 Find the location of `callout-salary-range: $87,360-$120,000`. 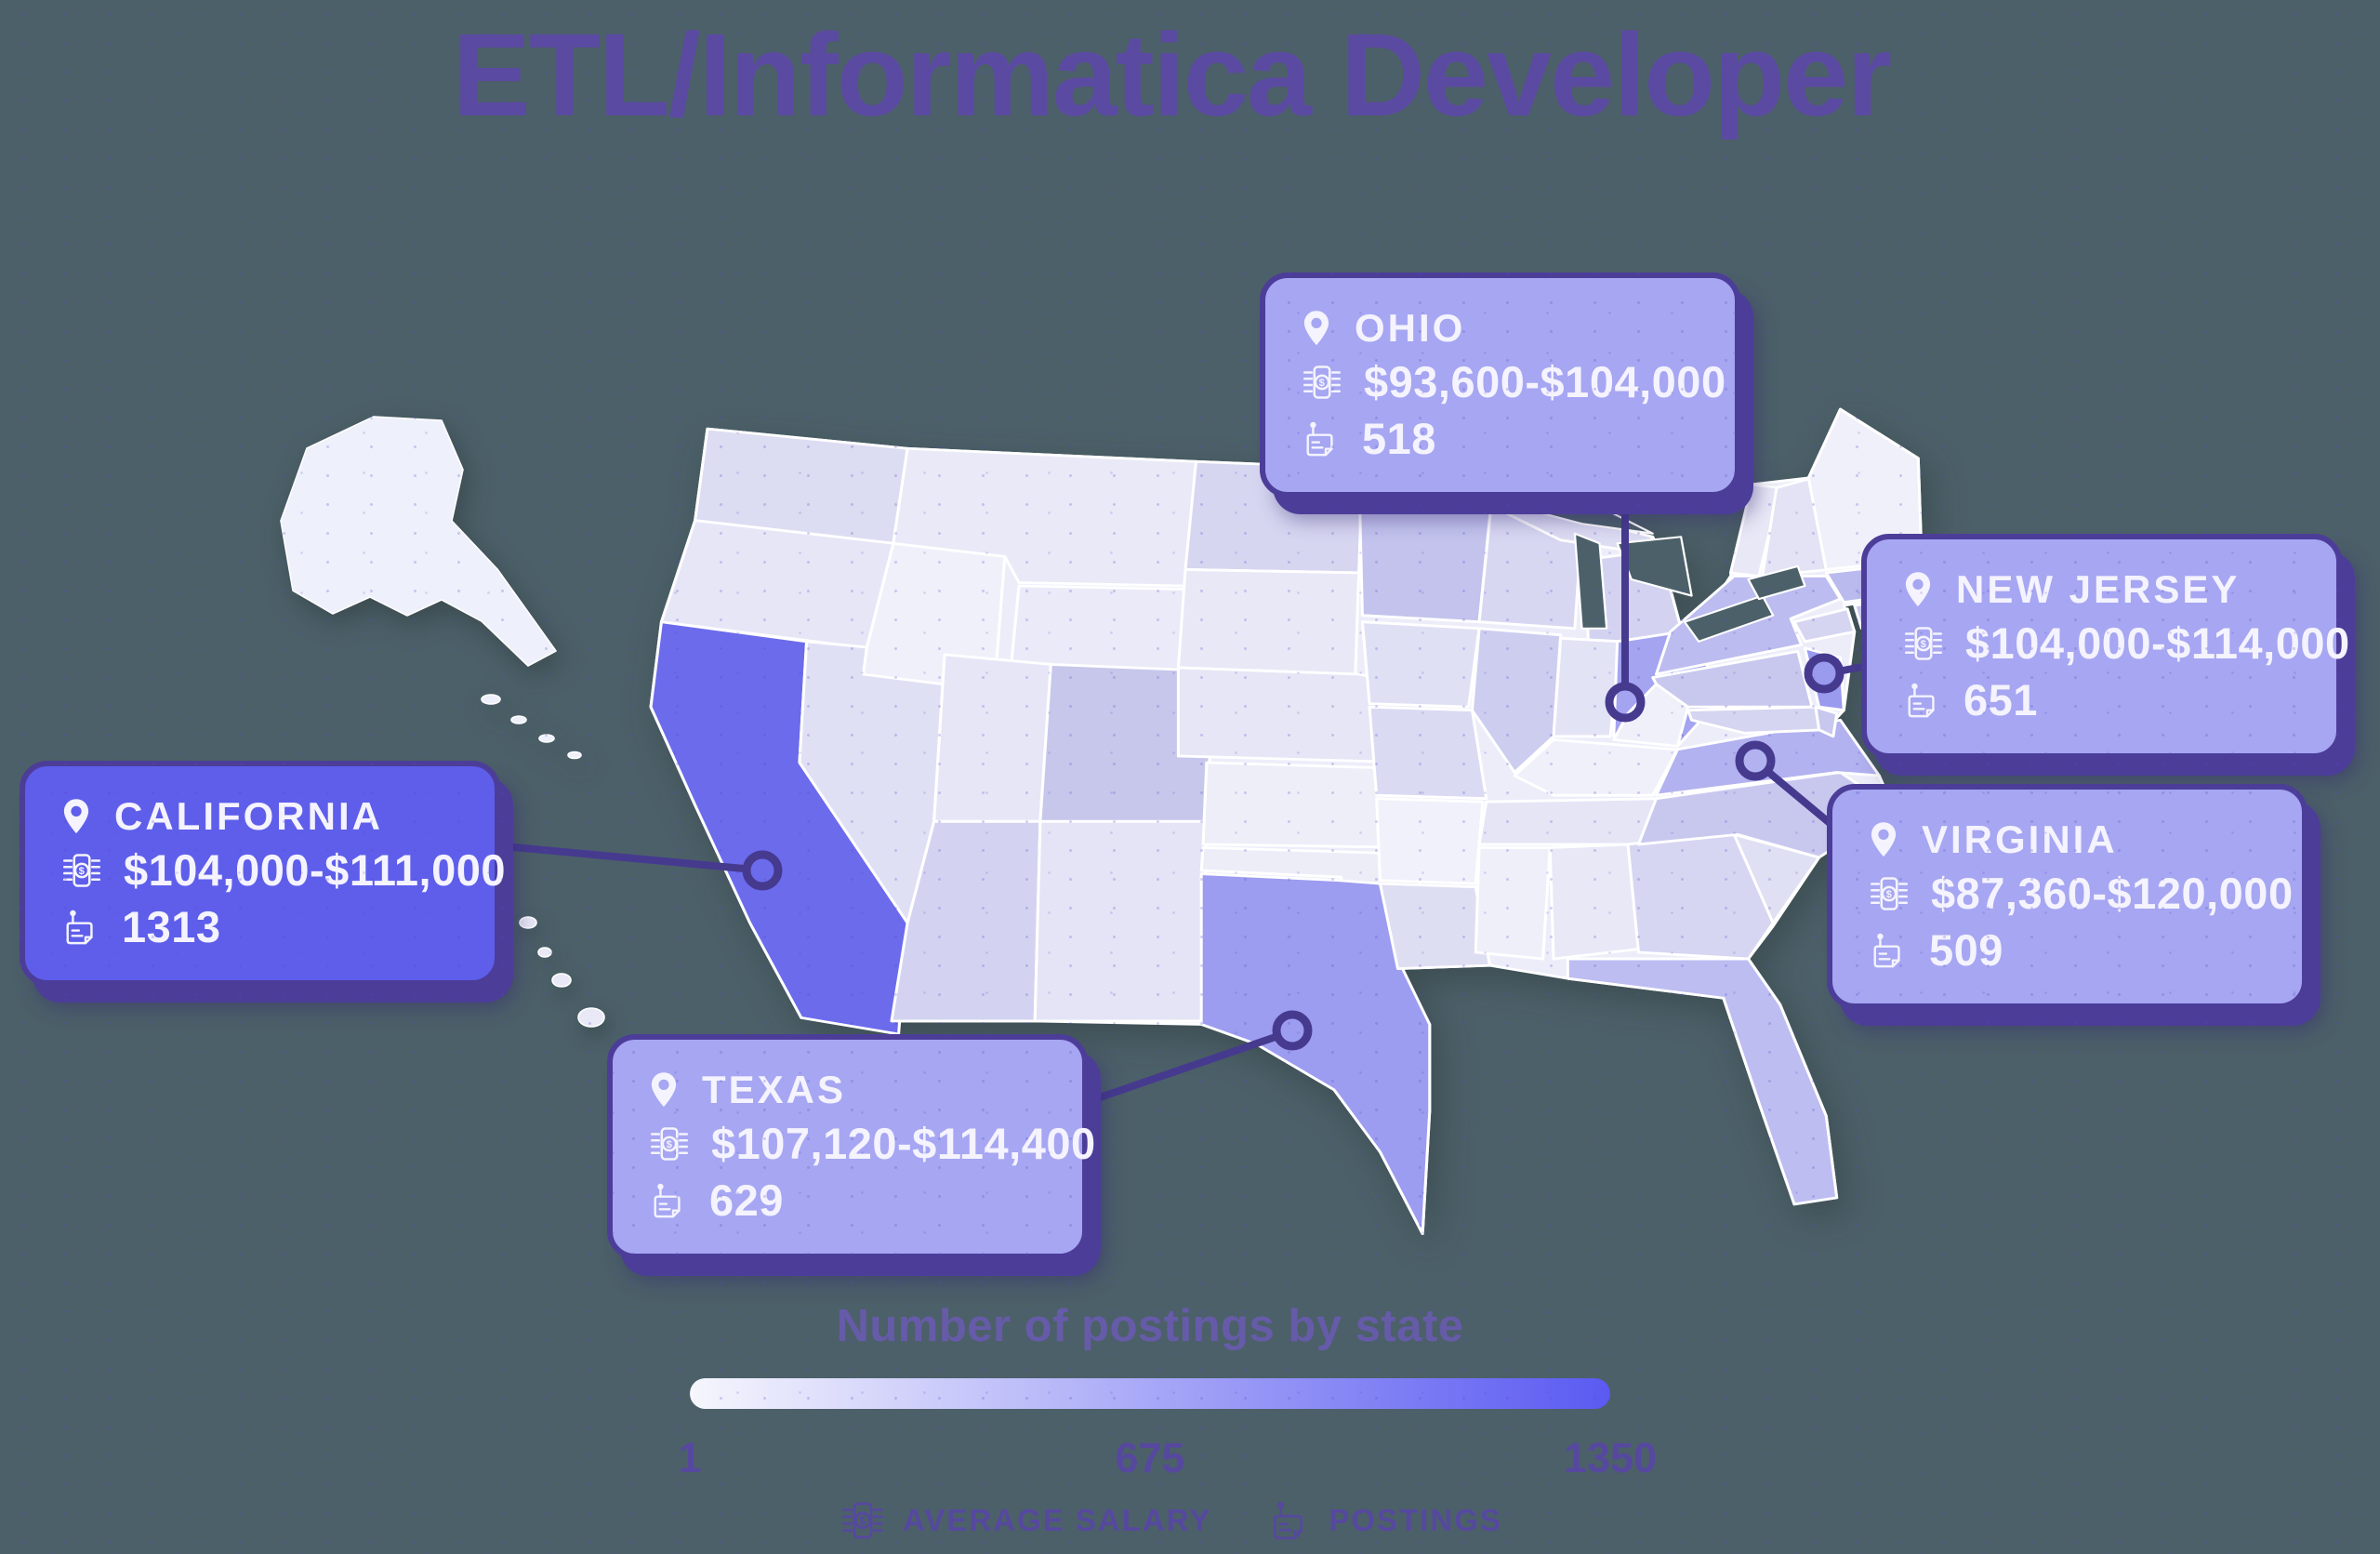

callout-salary-range: $87,360-$120,000 is located at coordinates (2112, 893).